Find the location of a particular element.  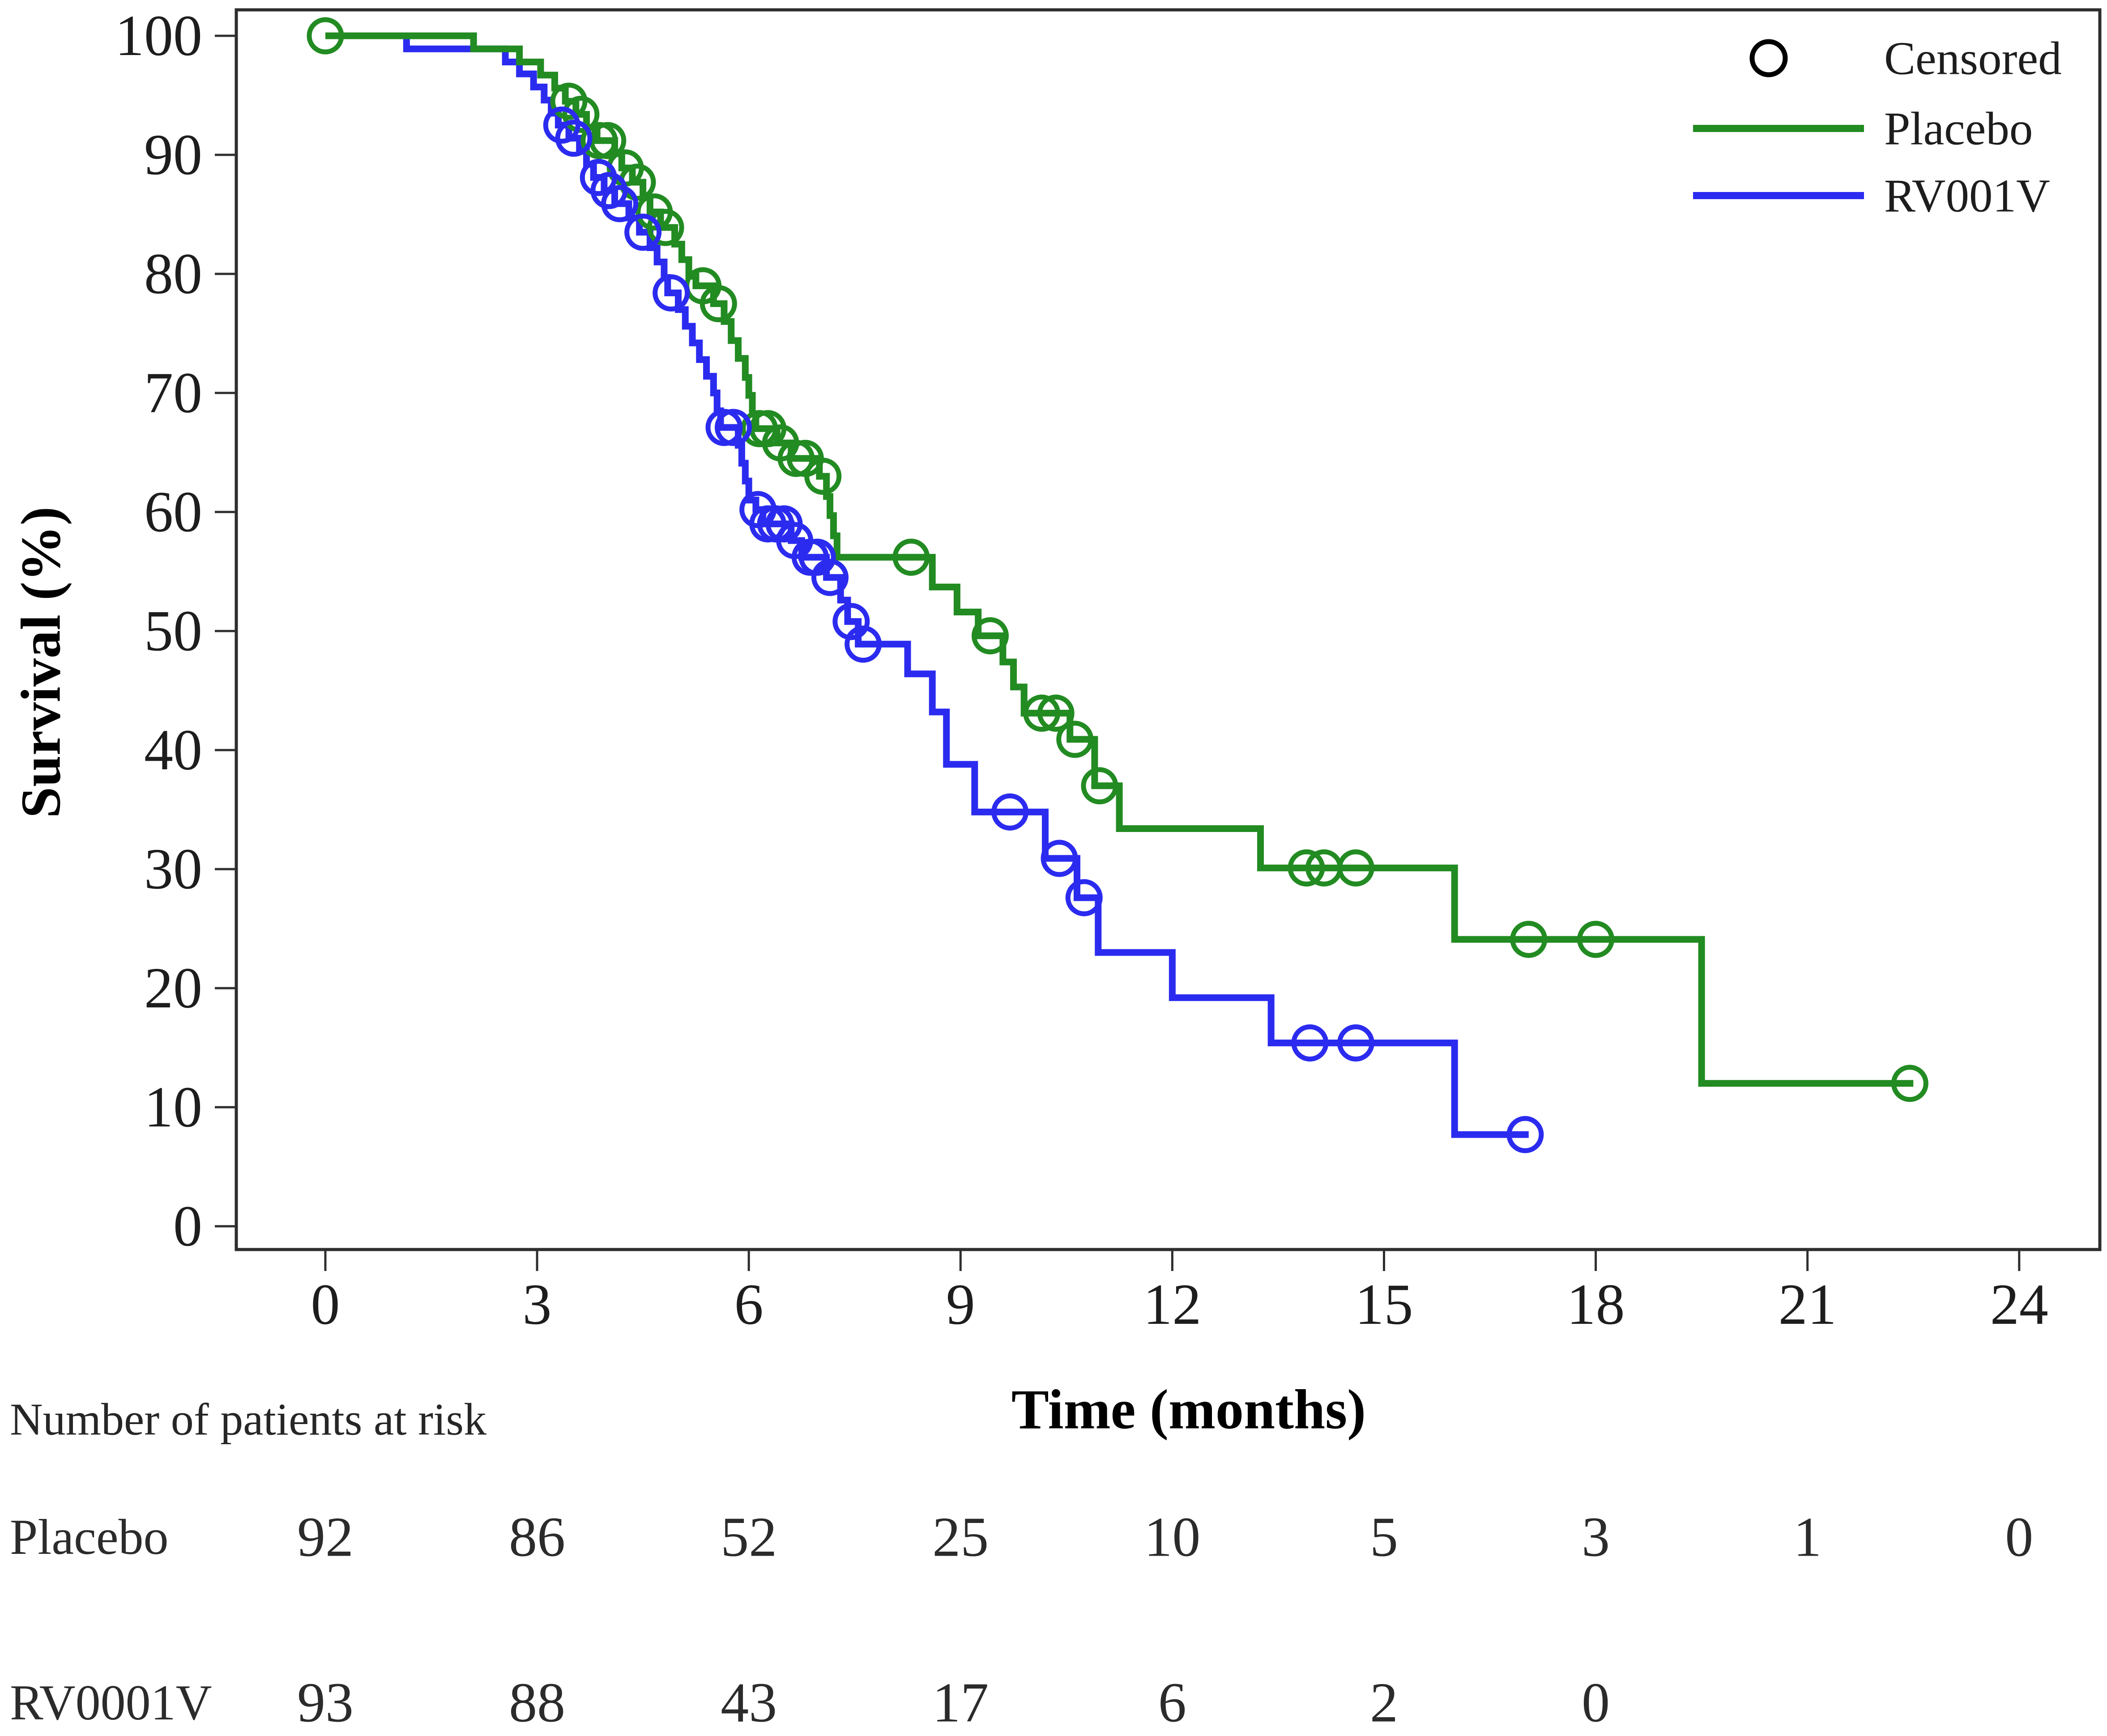

y-axis-title: Survival (%) is located at coordinates (41, 663).